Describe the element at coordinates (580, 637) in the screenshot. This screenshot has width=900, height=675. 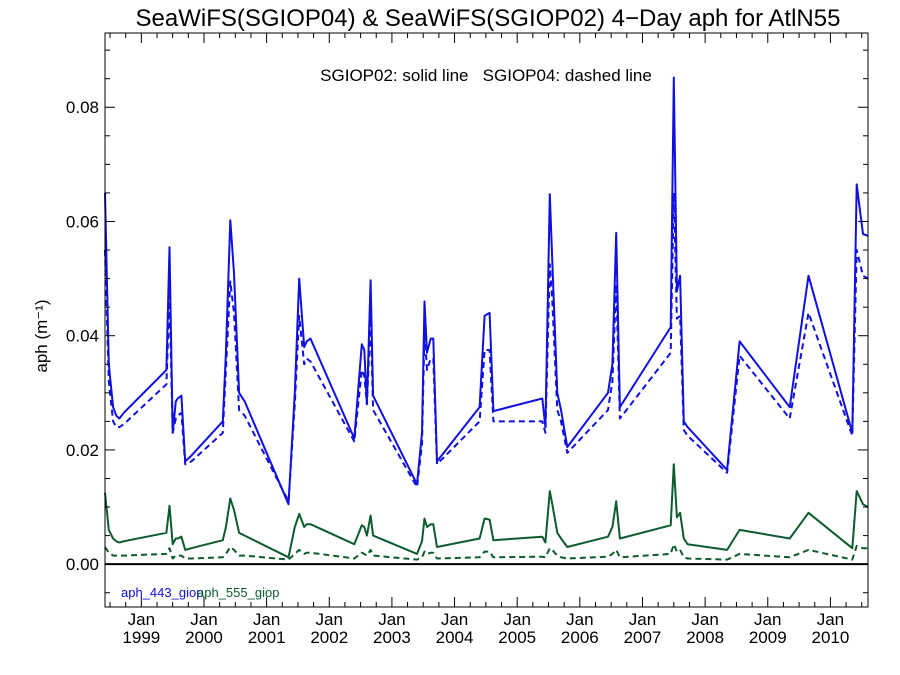
I see `x-tick-label-year: 2006` at that location.